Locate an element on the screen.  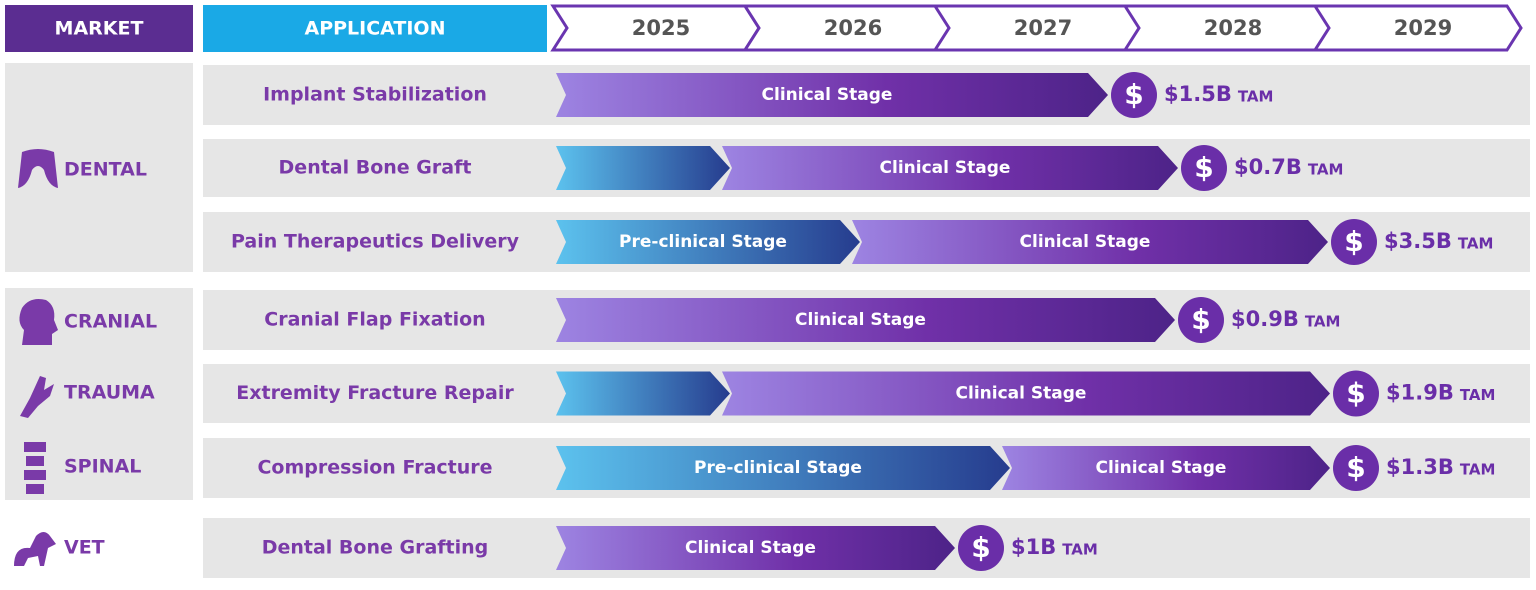
year-label: 2025 is located at coordinates (661, 28).